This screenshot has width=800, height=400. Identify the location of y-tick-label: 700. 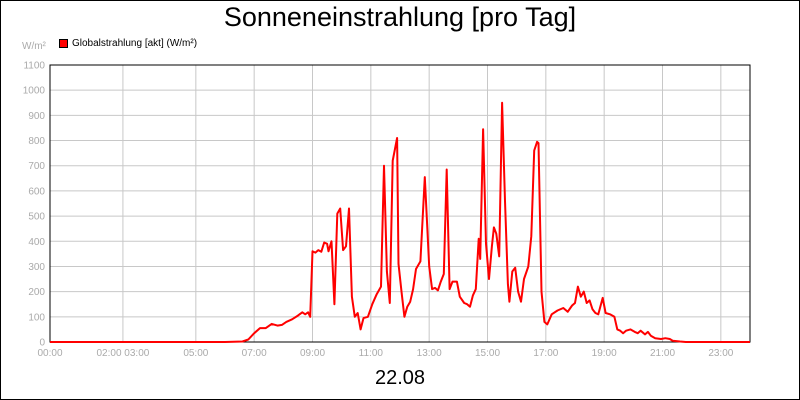
(36, 166).